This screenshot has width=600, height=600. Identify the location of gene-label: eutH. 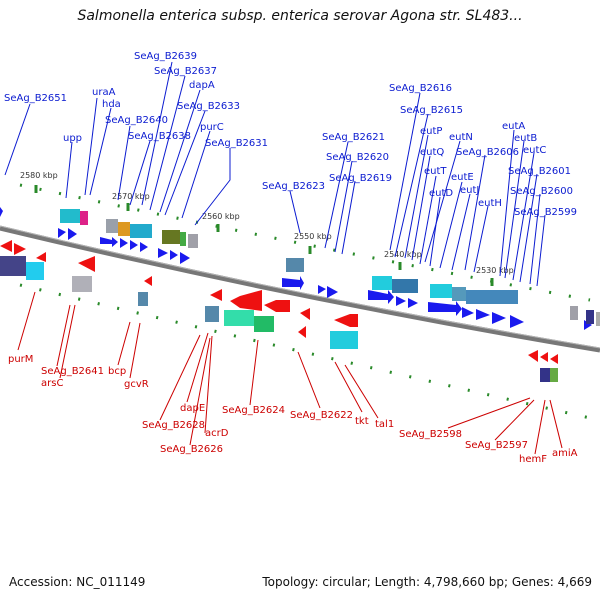
(490, 203).